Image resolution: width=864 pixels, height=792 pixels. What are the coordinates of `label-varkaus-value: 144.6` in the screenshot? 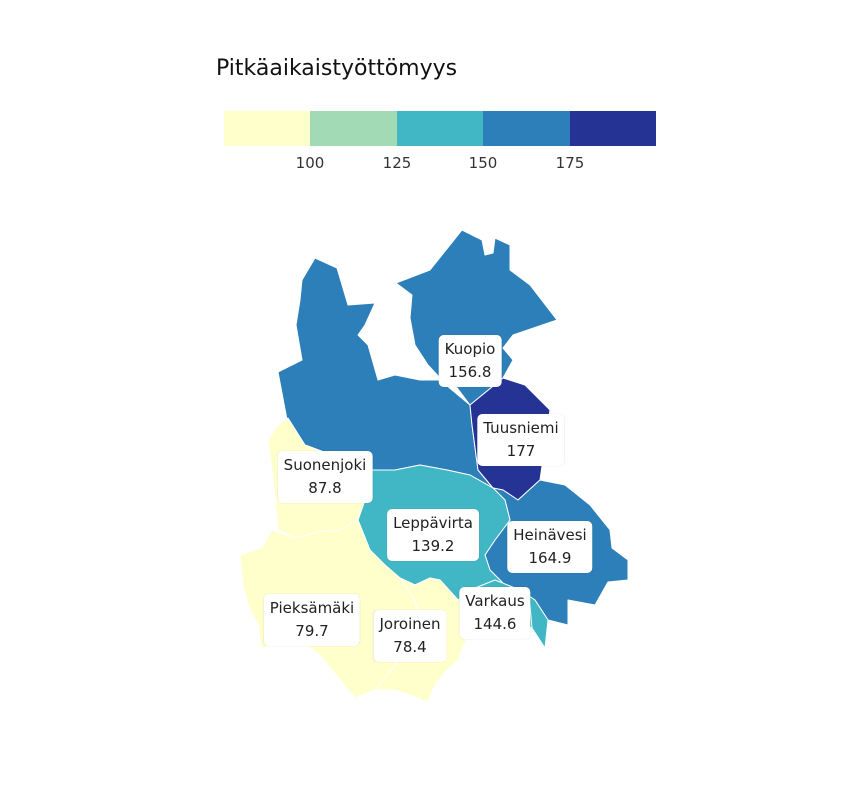 It's located at (495, 624).